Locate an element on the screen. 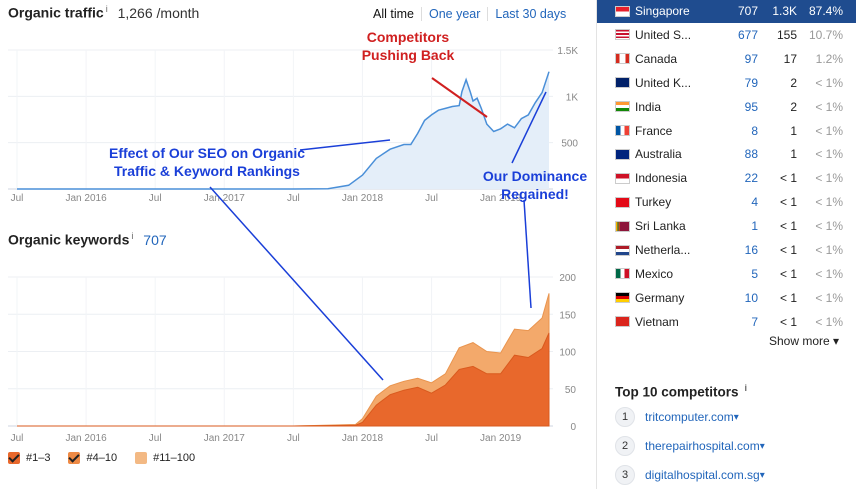 The height and width of the screenshot is (489, 856). country-name: Singapore is located at coordinates (662, 11).